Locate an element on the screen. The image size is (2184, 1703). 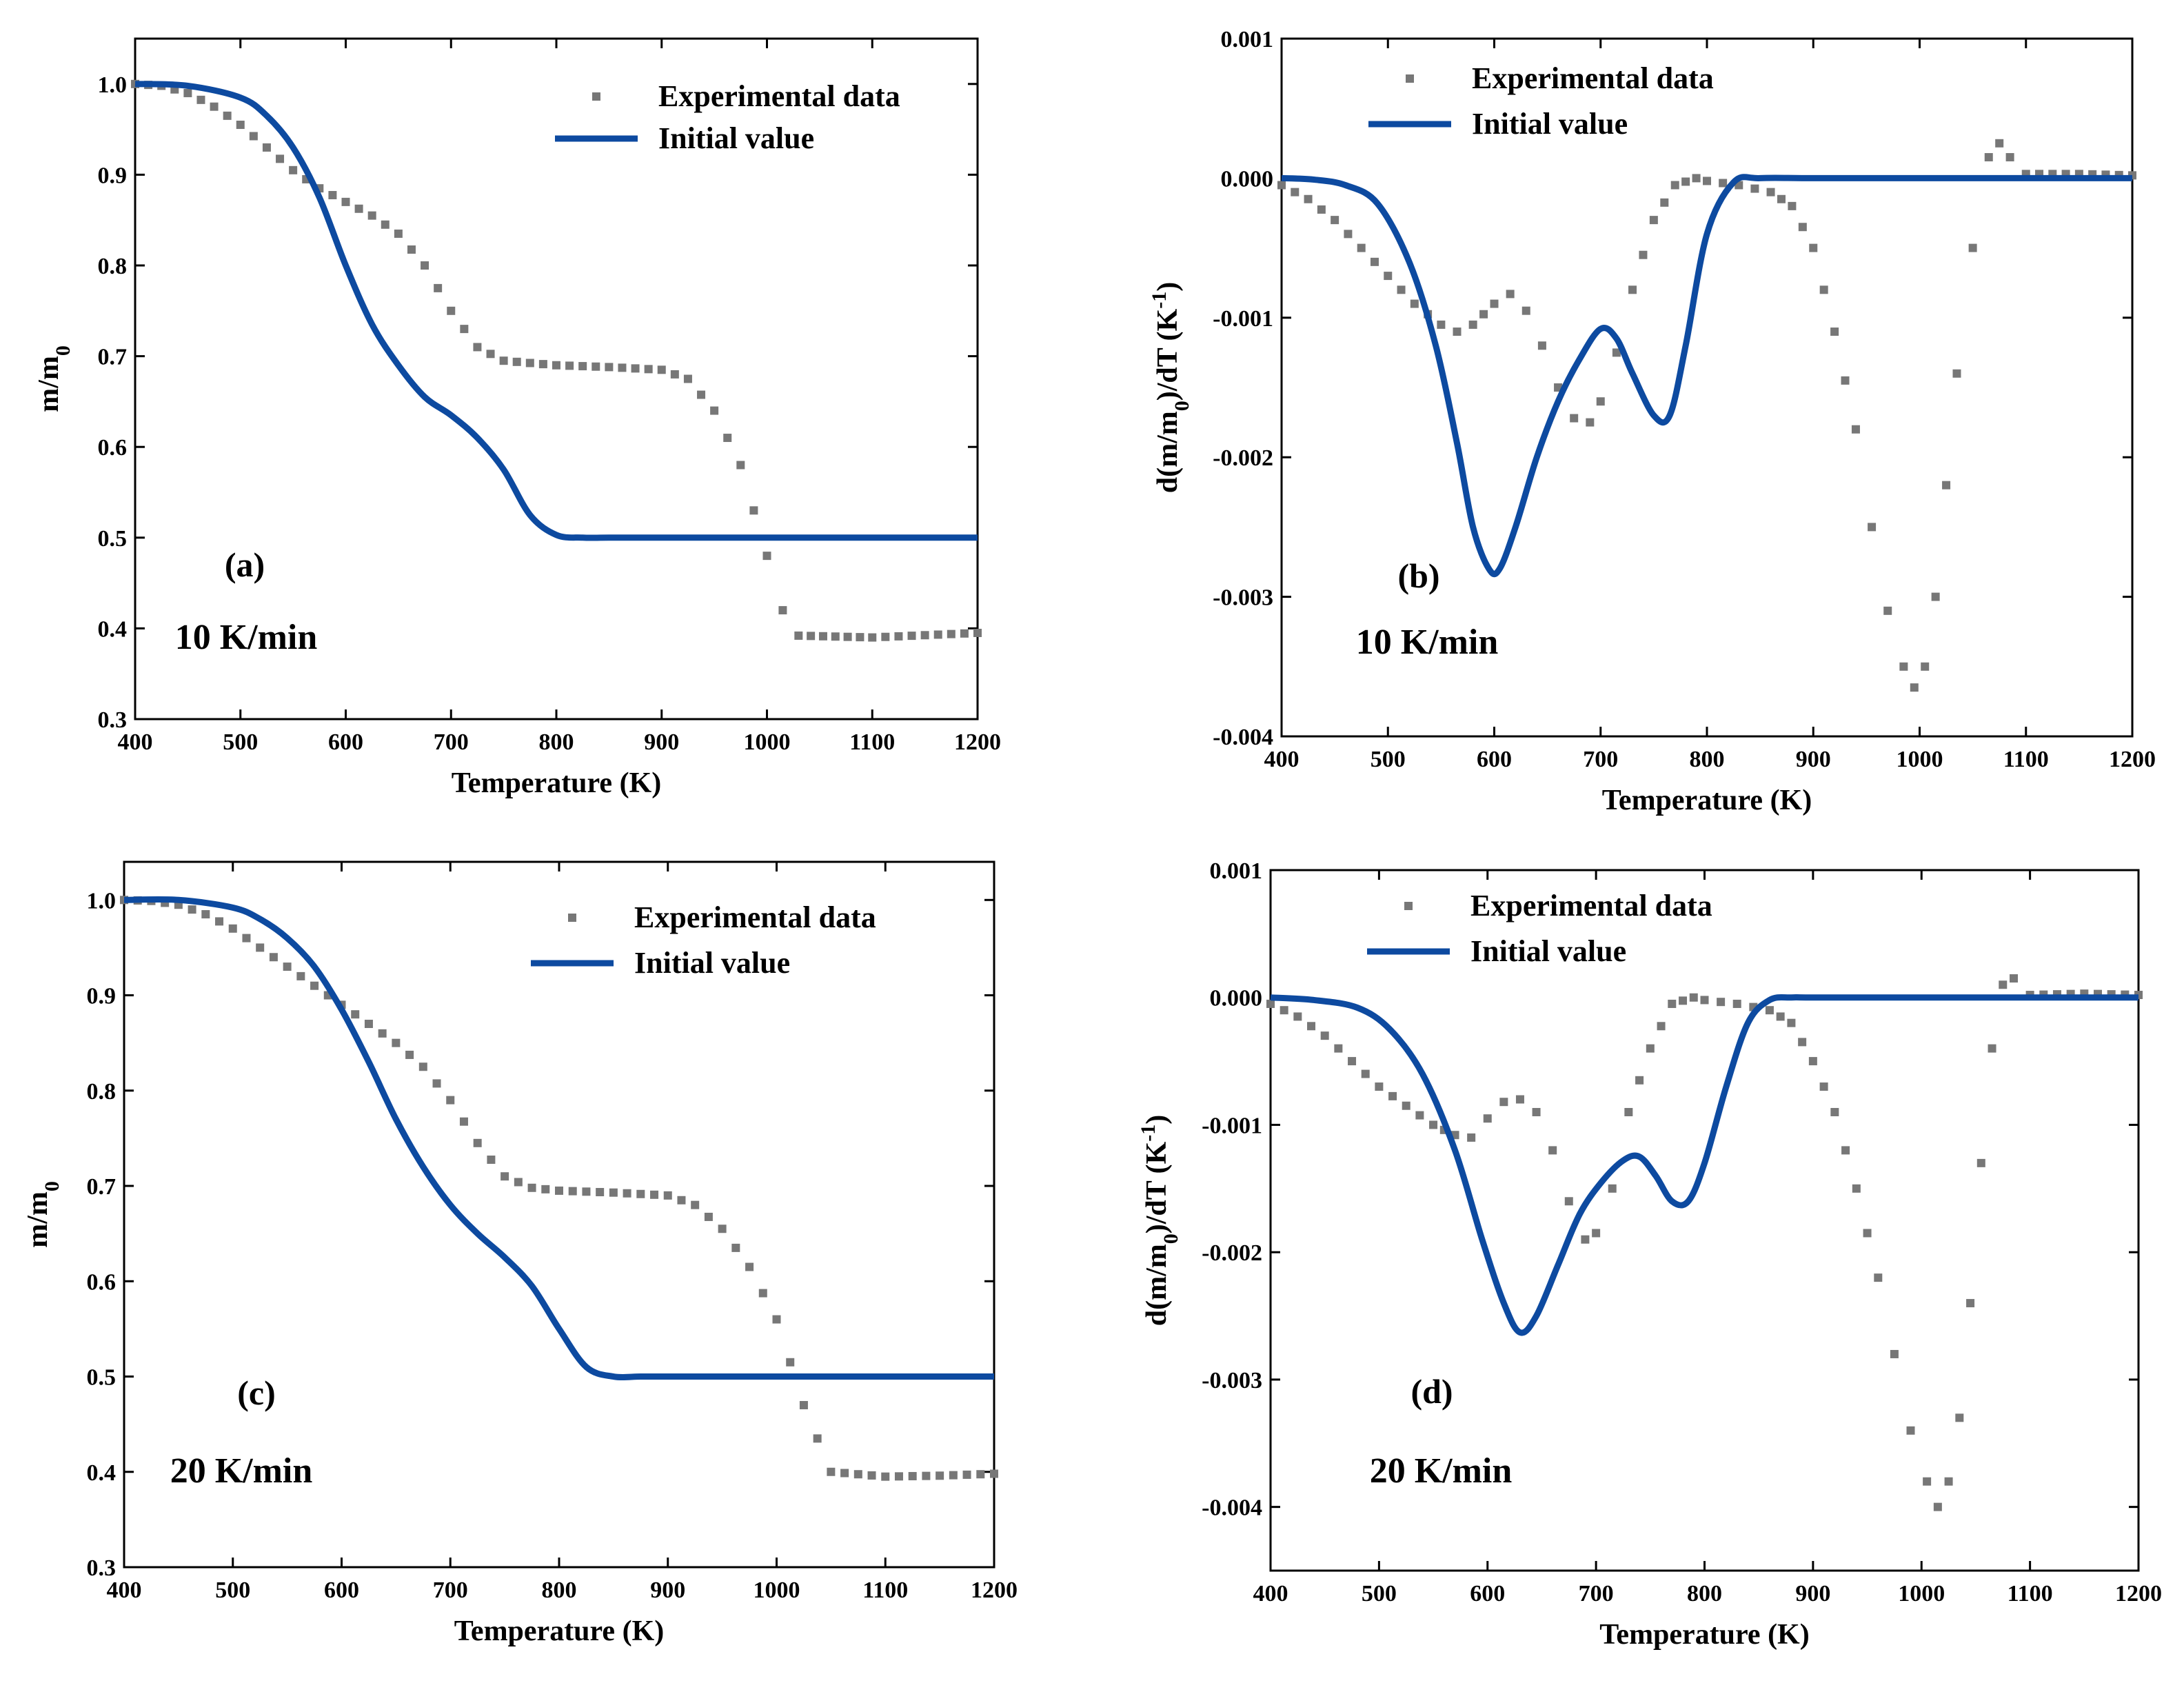
series-experimental is located at coordinates (1705, 1242).